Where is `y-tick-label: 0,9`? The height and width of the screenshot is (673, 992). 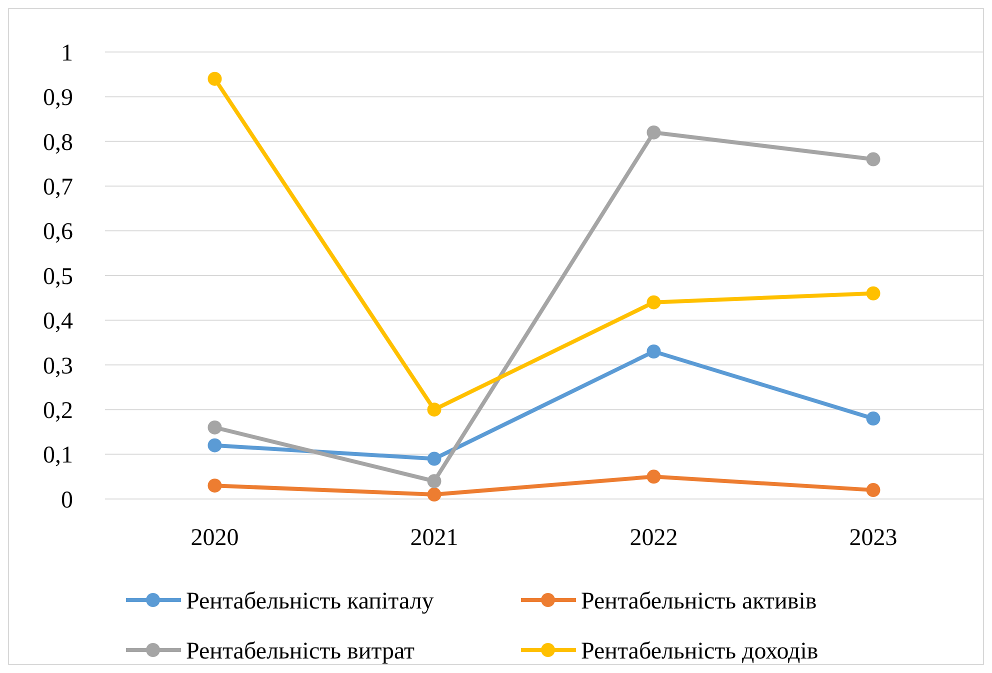
y-tick-label: 0,9 is located at coordinates (58, 98).